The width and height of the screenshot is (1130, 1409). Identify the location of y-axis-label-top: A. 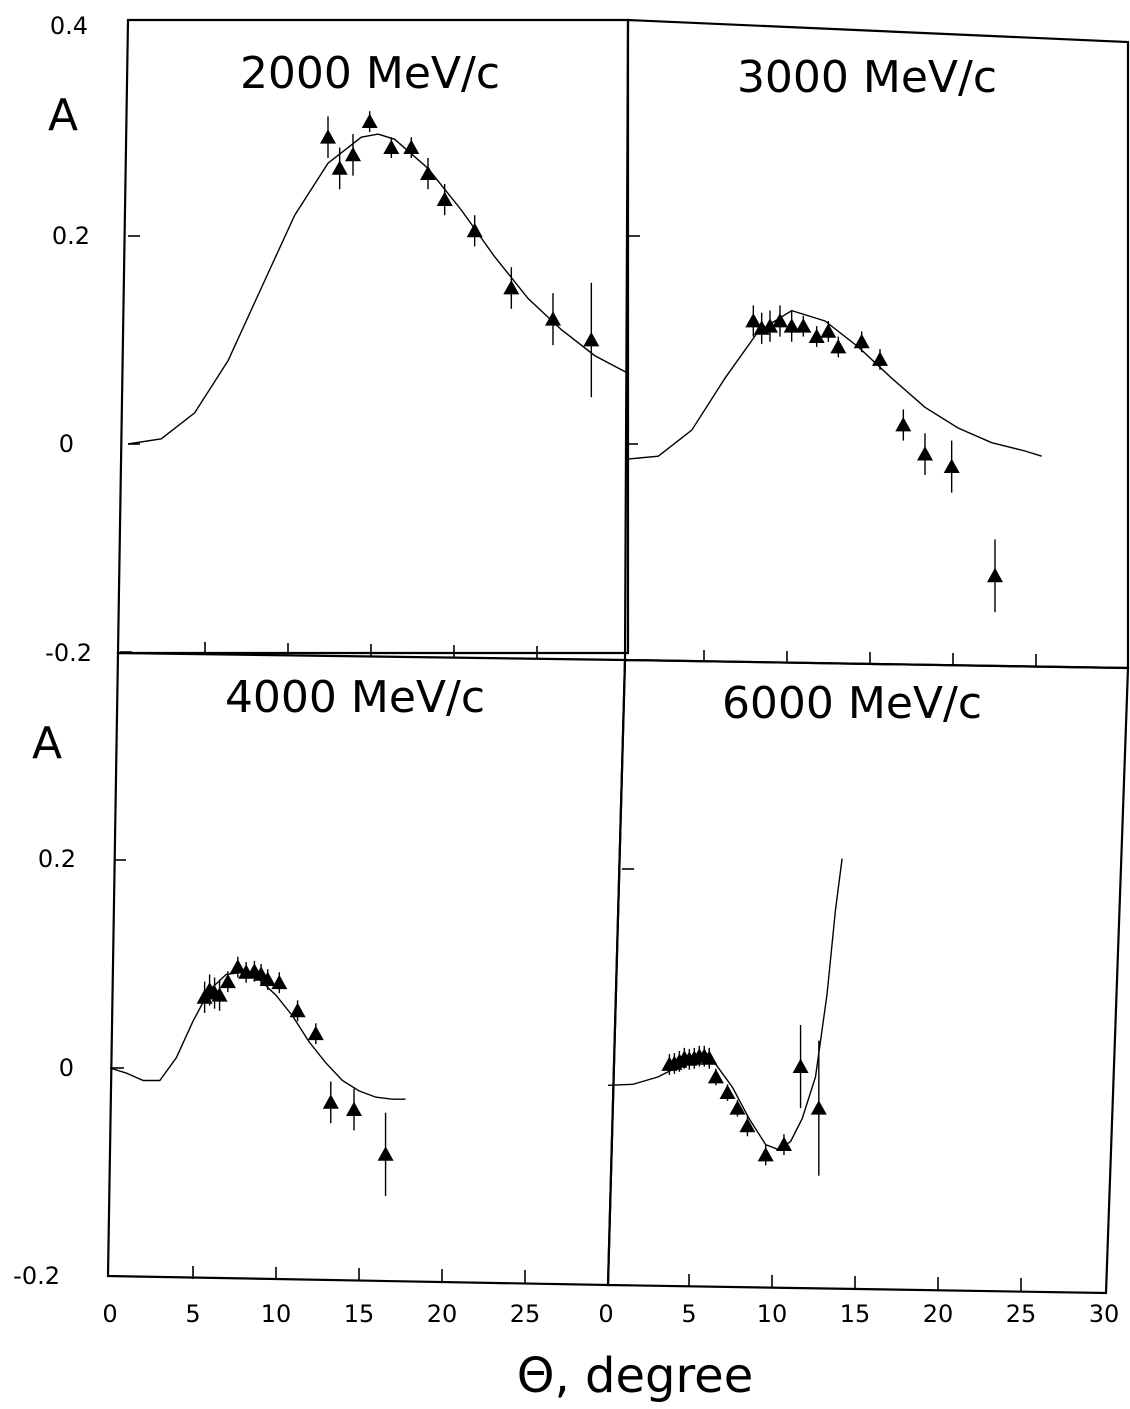
(63, 115).